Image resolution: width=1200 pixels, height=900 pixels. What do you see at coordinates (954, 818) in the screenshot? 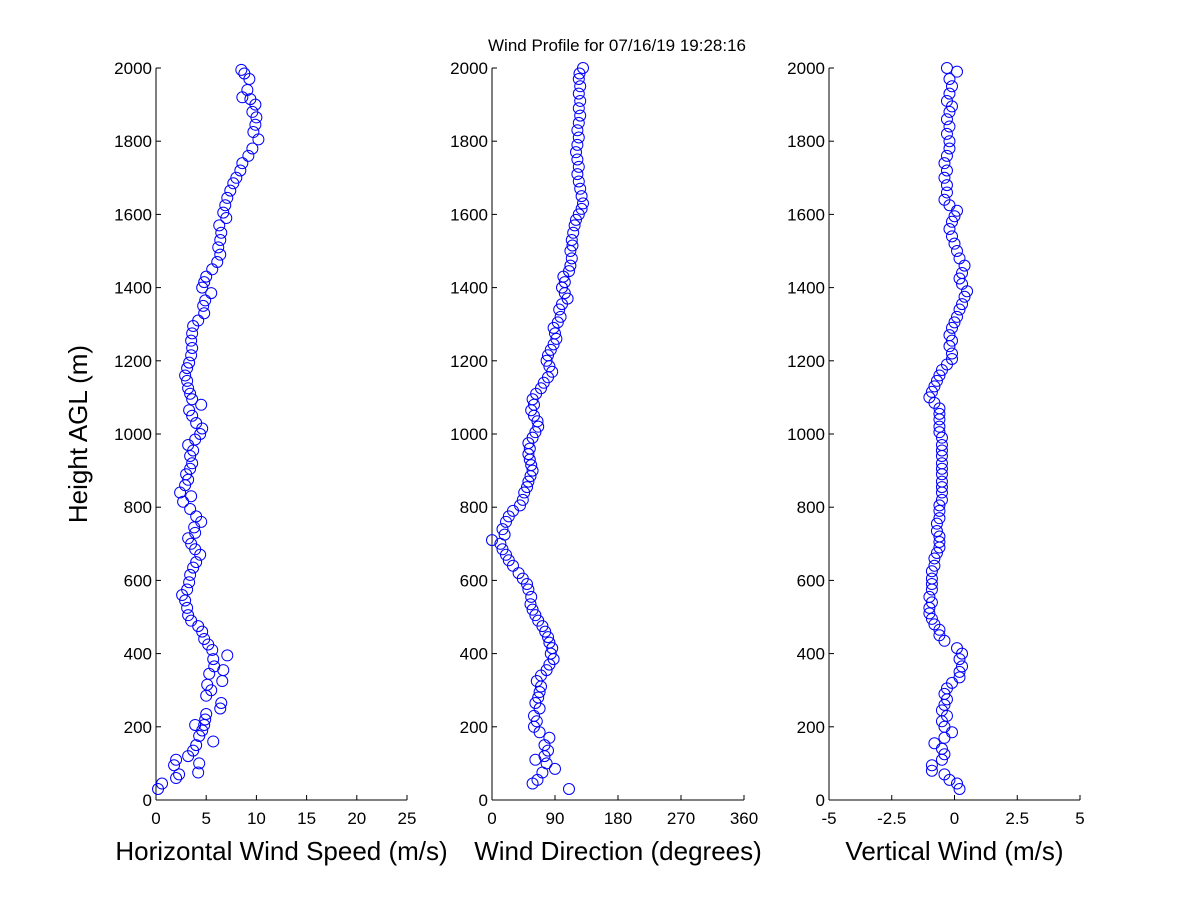
I see `x-tick-label: 0` at bounding box center [954, 818].